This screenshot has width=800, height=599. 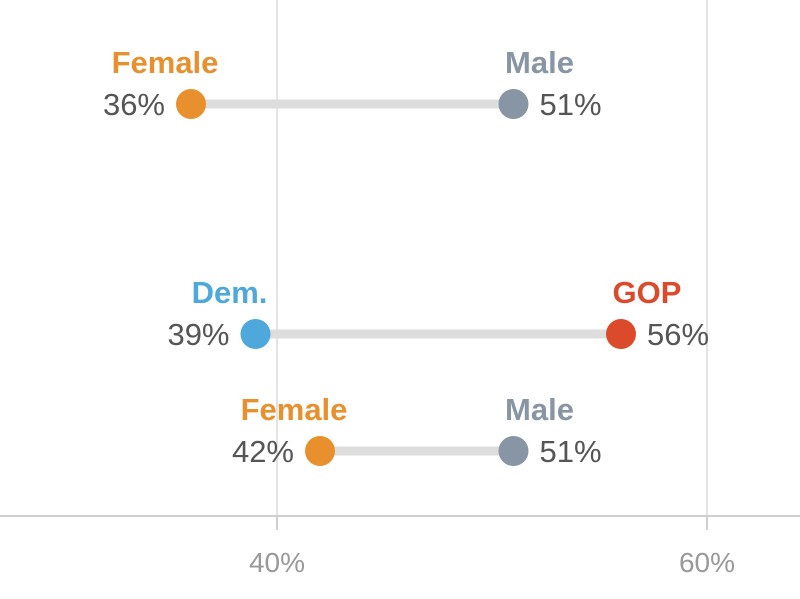 What do you see at coordinates (539, 62) in the screenshot?
I see `category-label-right-0: Male` at bounding box center [539, 62].